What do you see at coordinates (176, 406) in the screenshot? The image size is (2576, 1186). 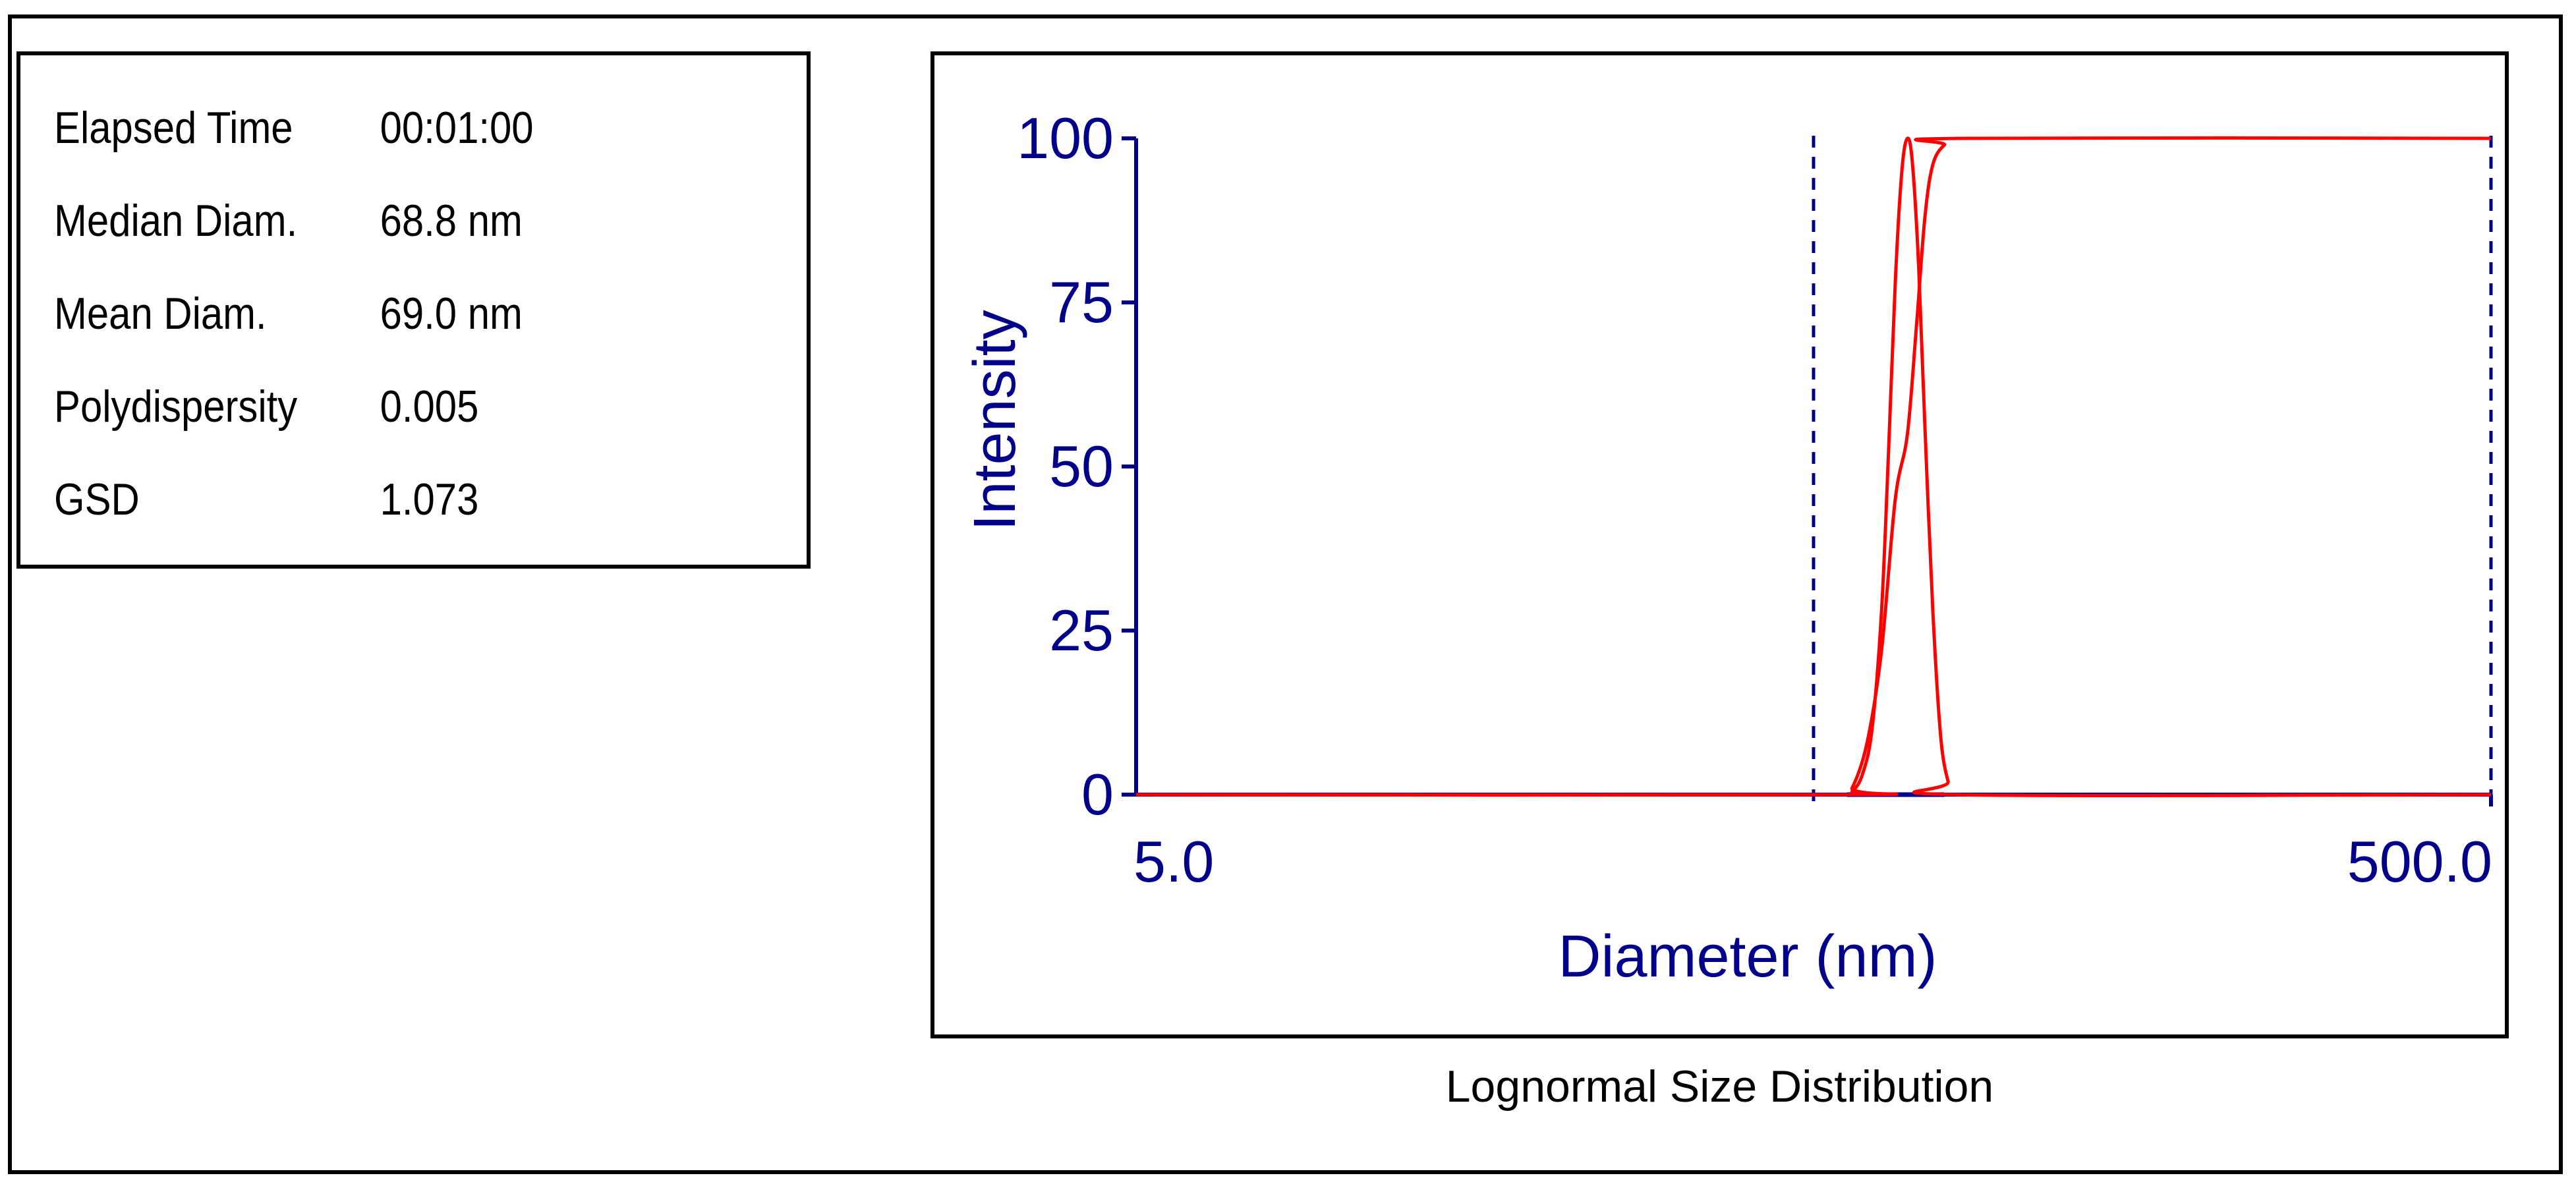 I see `stats-label: Polydispersity` at bounding box center [176, 406].